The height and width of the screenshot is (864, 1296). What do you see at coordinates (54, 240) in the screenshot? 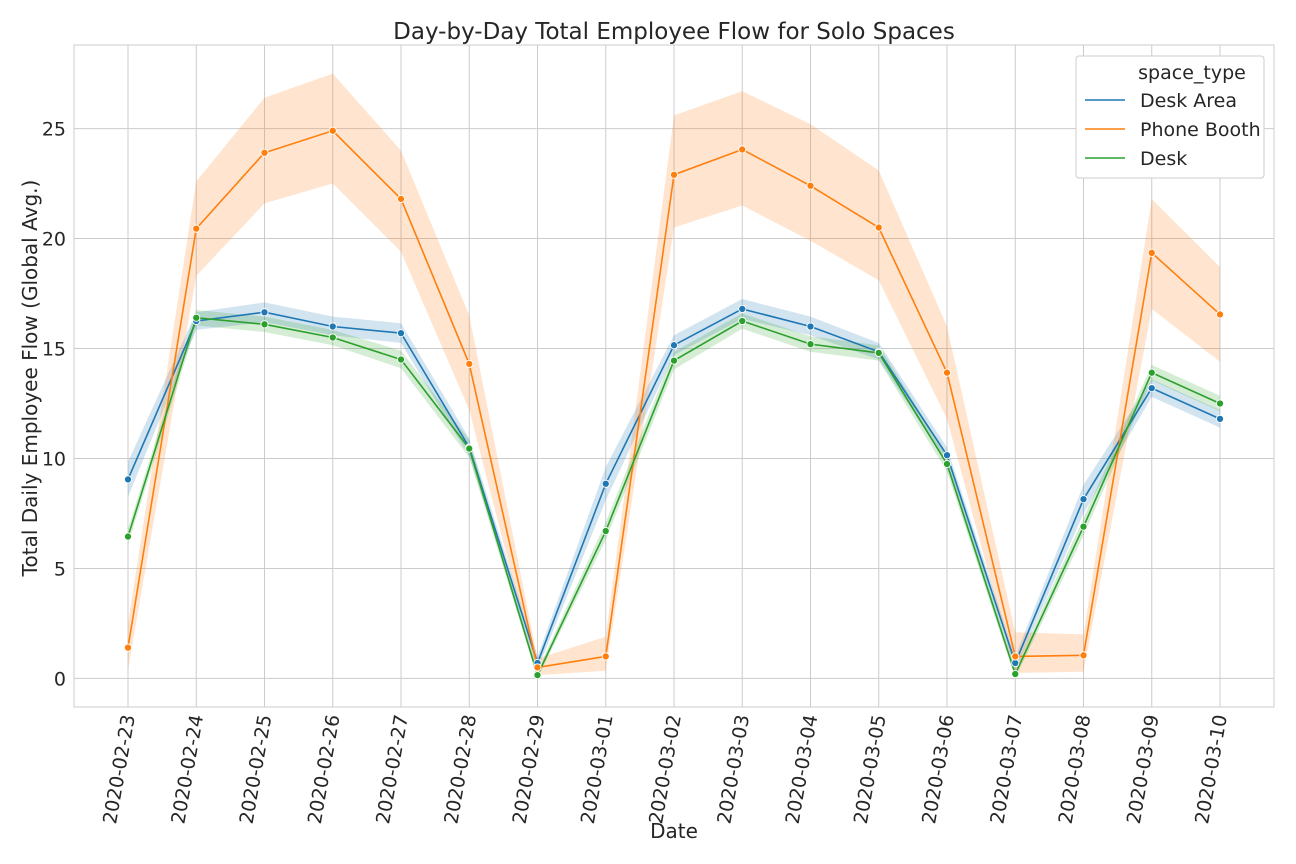
I see `y-tick-label: 20` at bounding box center [54, 240].